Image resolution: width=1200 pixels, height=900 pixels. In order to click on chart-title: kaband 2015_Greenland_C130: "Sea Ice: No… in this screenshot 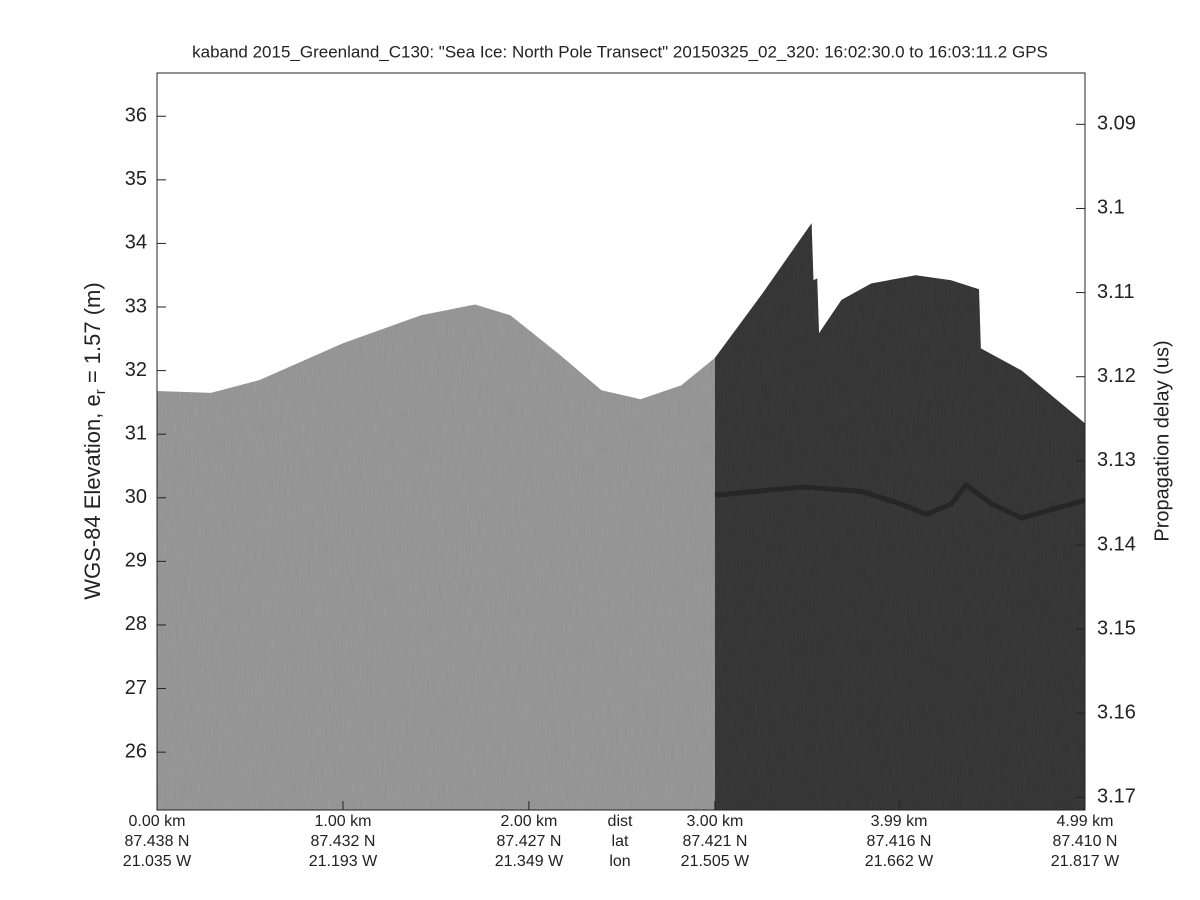, I will do `click(620, 51)`.